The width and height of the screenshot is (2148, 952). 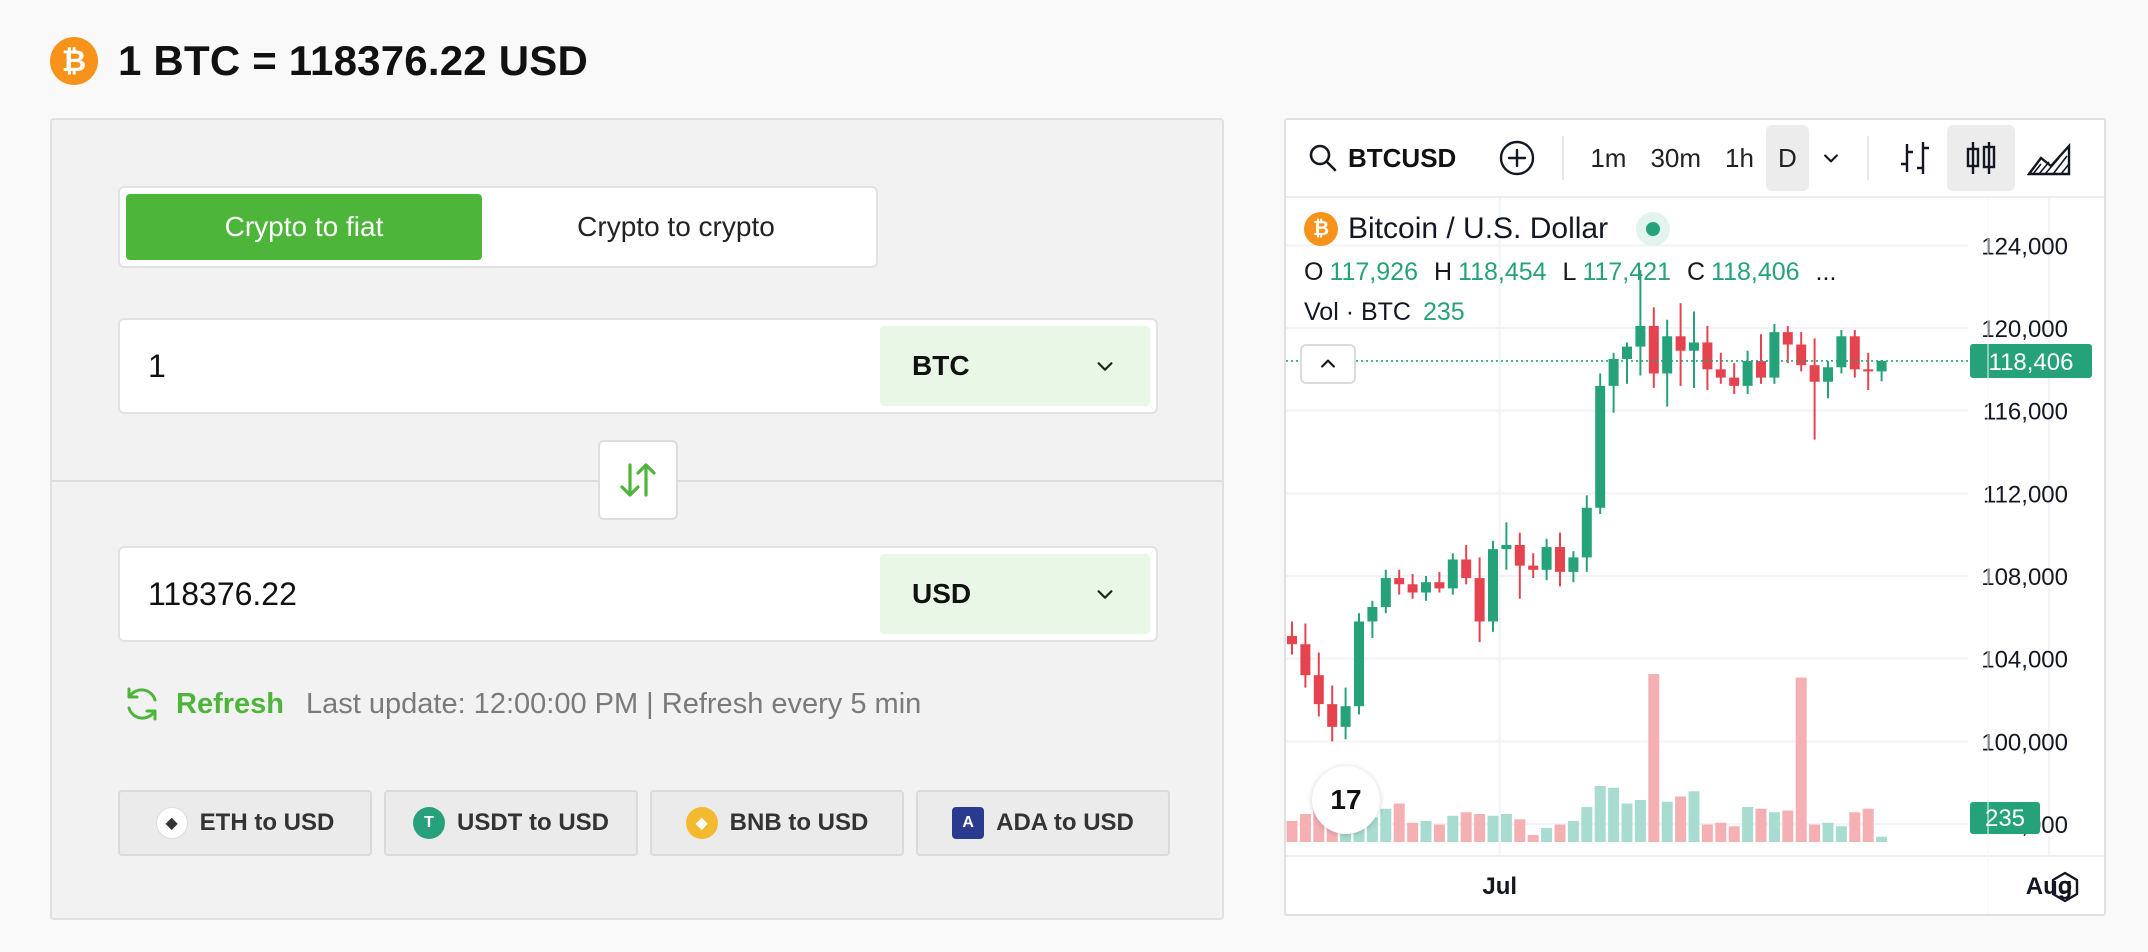 What do you see at coordinates (2024, 246) in the screenshot?
I see `price-axis-label: 124,000` at bounding box center [2024, 246].